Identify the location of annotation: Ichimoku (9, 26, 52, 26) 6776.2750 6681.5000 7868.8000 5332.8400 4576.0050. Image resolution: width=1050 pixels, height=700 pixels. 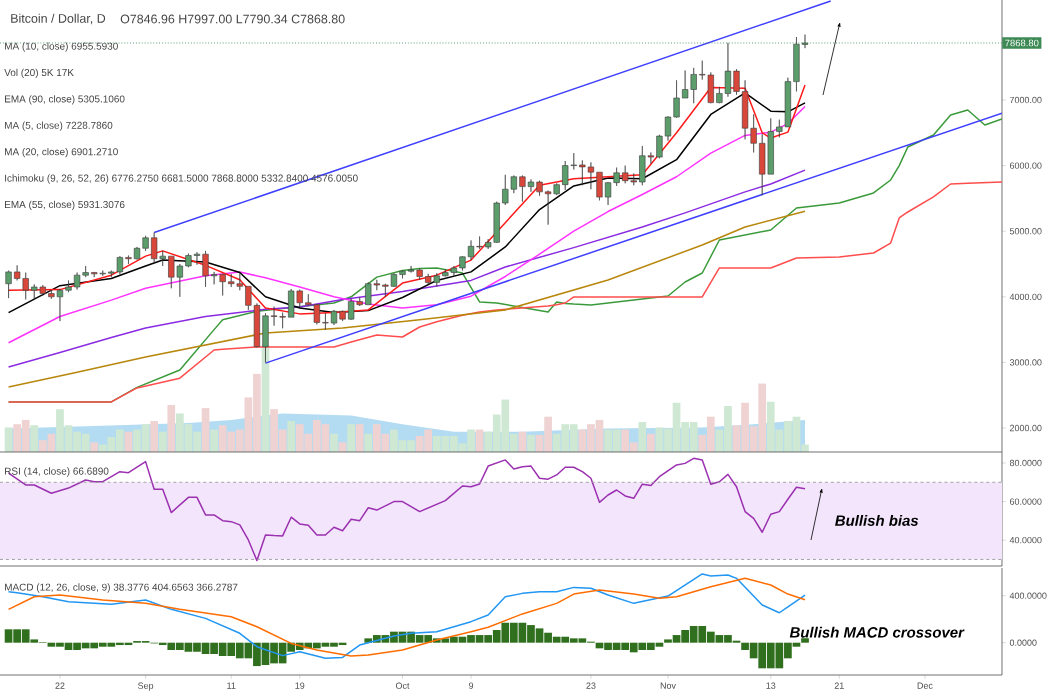
(181, 179).